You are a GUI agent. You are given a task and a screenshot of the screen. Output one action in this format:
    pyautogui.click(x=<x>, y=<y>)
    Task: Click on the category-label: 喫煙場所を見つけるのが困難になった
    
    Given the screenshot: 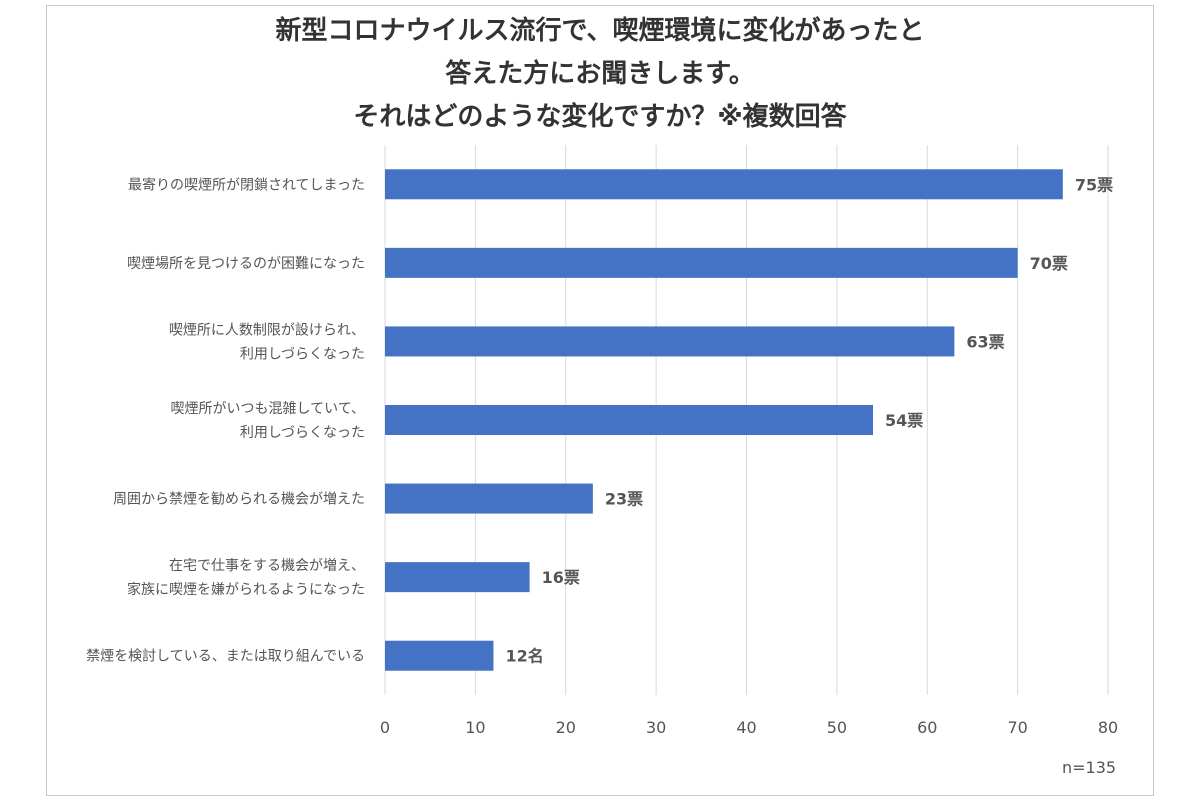 What is the action you would take?
    pyautogui.click(x=246, y=264)
    